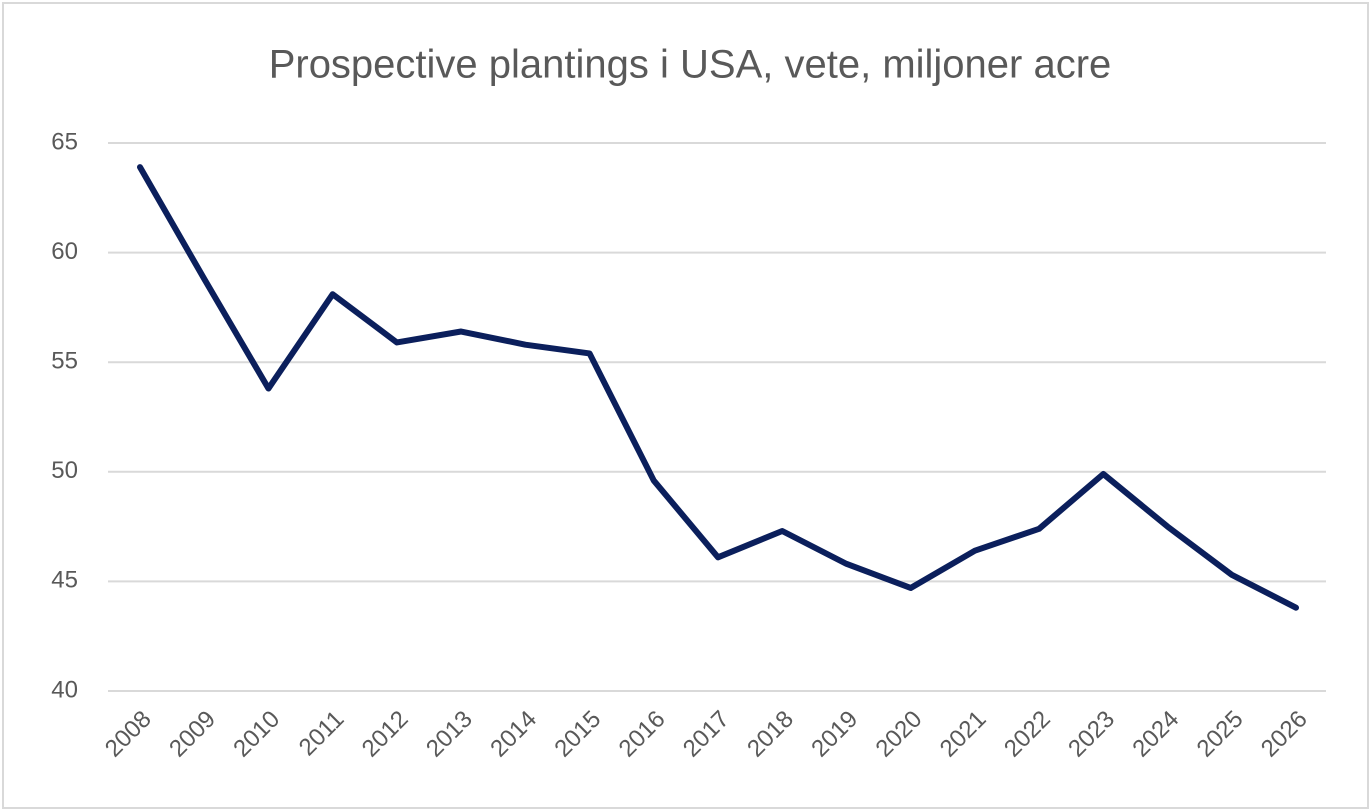  What do you see at coordinates (64, 580) in the screenshot?
I see `y-tick-label: 45` at bounding box center [64, 580].